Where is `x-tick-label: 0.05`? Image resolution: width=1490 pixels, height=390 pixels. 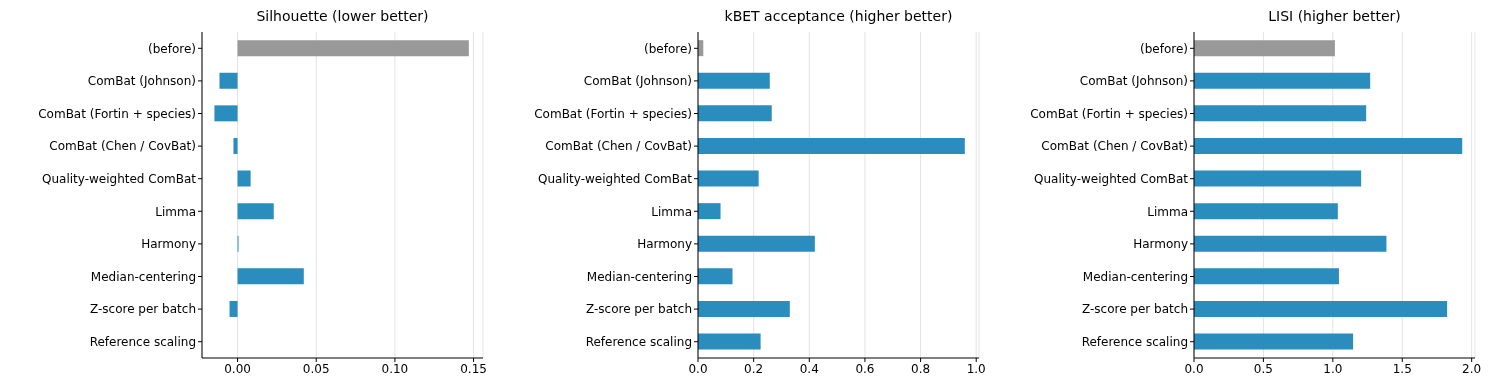
x-tick-label: 0.05 is located at coordinates (316, 368).